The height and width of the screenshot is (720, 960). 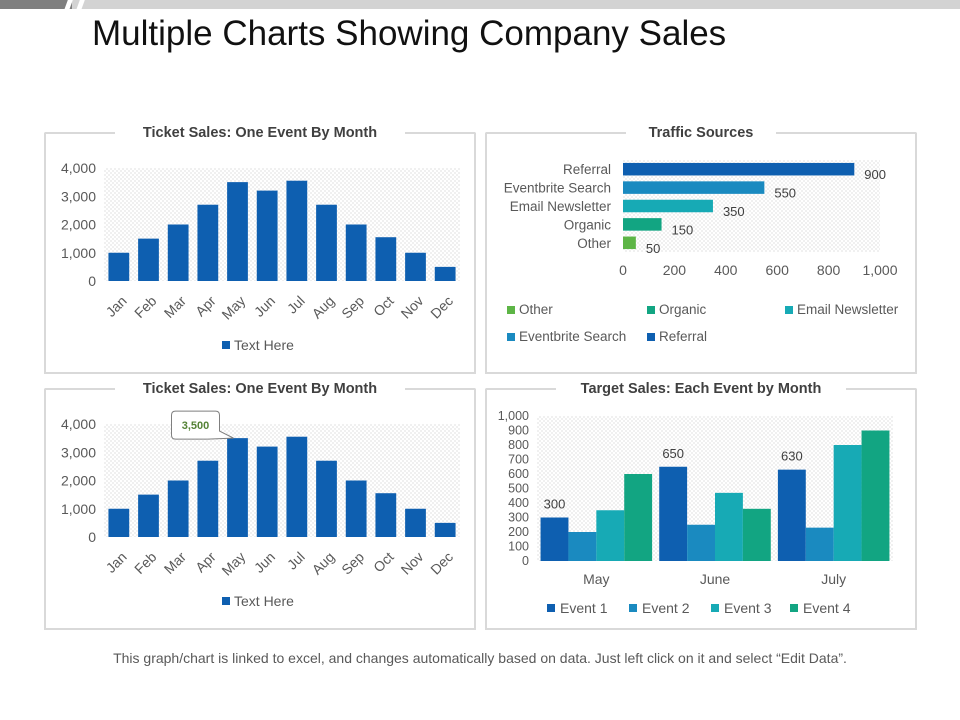 What do you see at coordinates (734, 211) in the screenshot?
I see `data-label: 350` at bounding box center [734, 211].